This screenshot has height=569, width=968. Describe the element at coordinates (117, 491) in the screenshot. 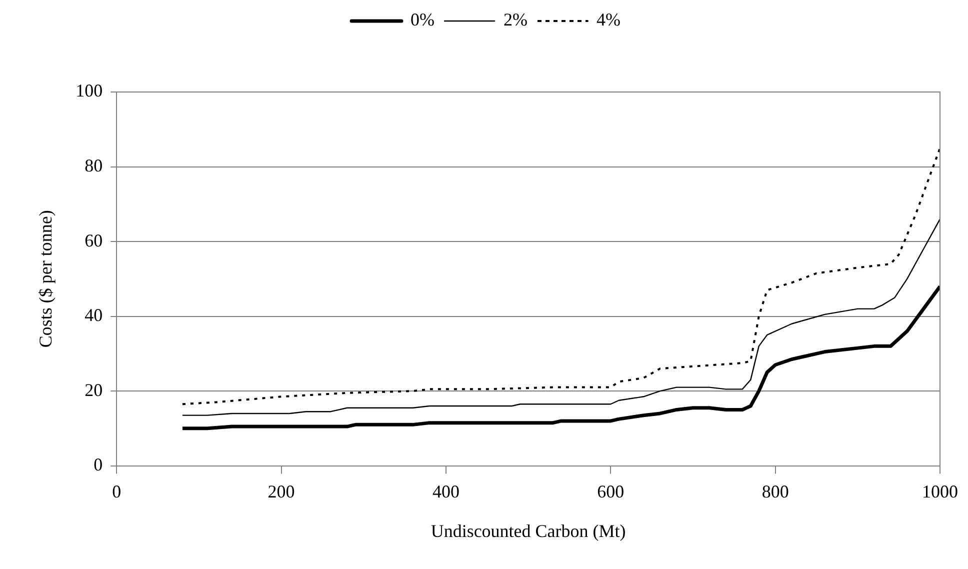

I see `x-tick-label: 0` at that location.